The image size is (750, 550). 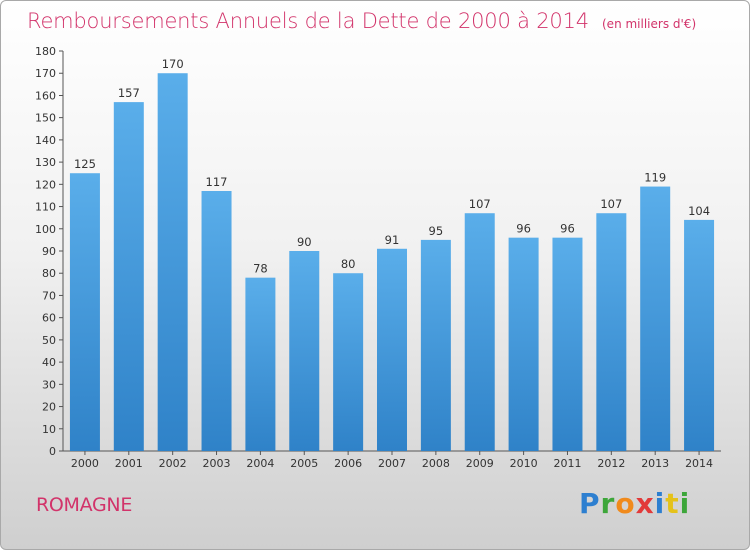 I want to click on bar-2002, so click(x=172, y=262).